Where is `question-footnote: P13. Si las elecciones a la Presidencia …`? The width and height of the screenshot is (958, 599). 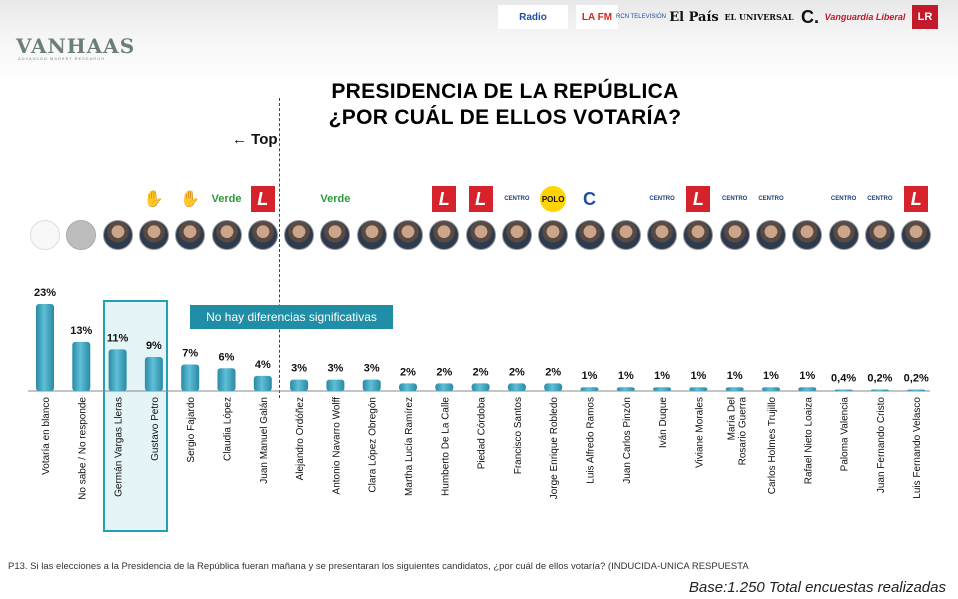
question-footnote: P13. Si las elecciones a la Presidencia … is located at coordinates (378, 566).